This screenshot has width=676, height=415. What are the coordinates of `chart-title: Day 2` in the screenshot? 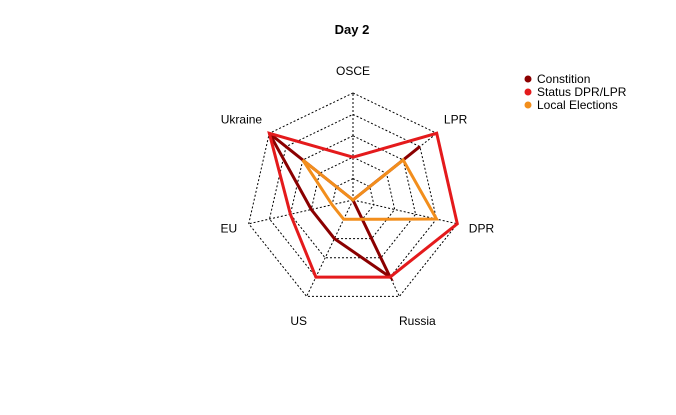 It's located at (352, 29).